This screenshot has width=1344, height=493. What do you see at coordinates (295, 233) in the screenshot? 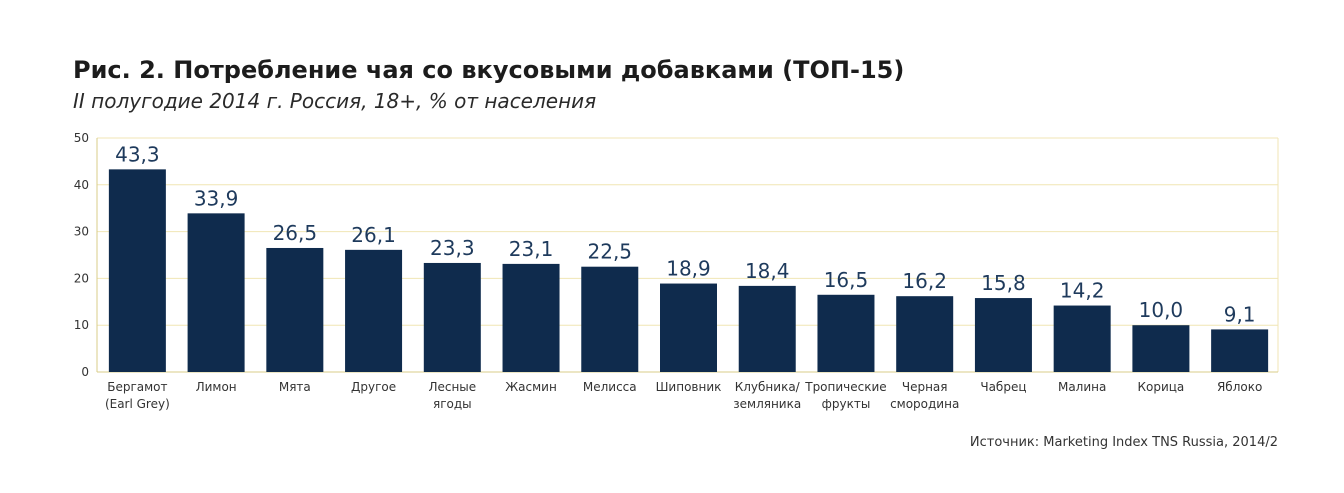
I see `value-label-2: 26,5` at bounding box center [295, 233].